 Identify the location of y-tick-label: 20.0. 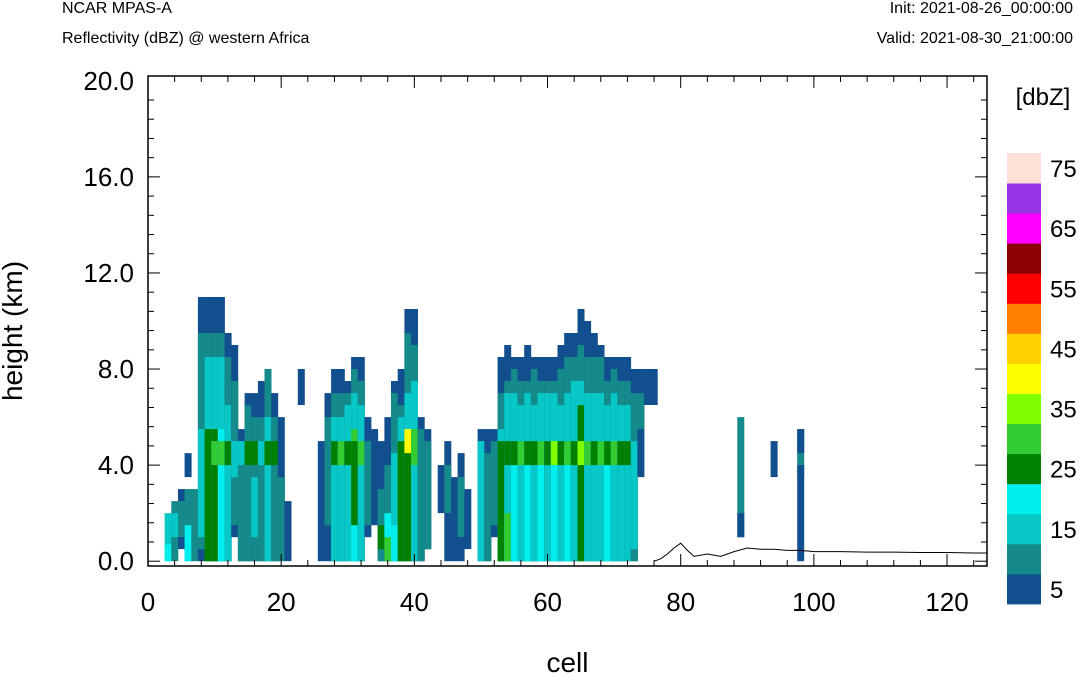
(108, 81).